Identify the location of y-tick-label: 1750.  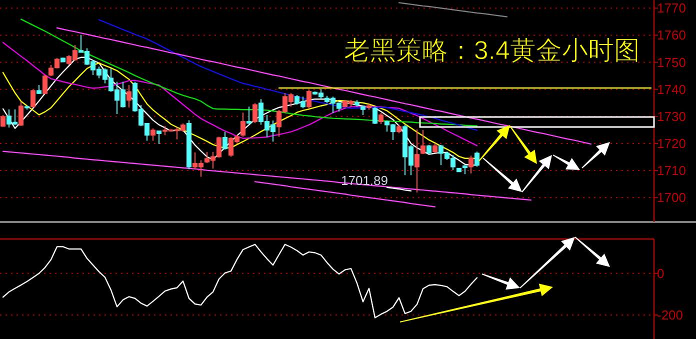
(671, 62).